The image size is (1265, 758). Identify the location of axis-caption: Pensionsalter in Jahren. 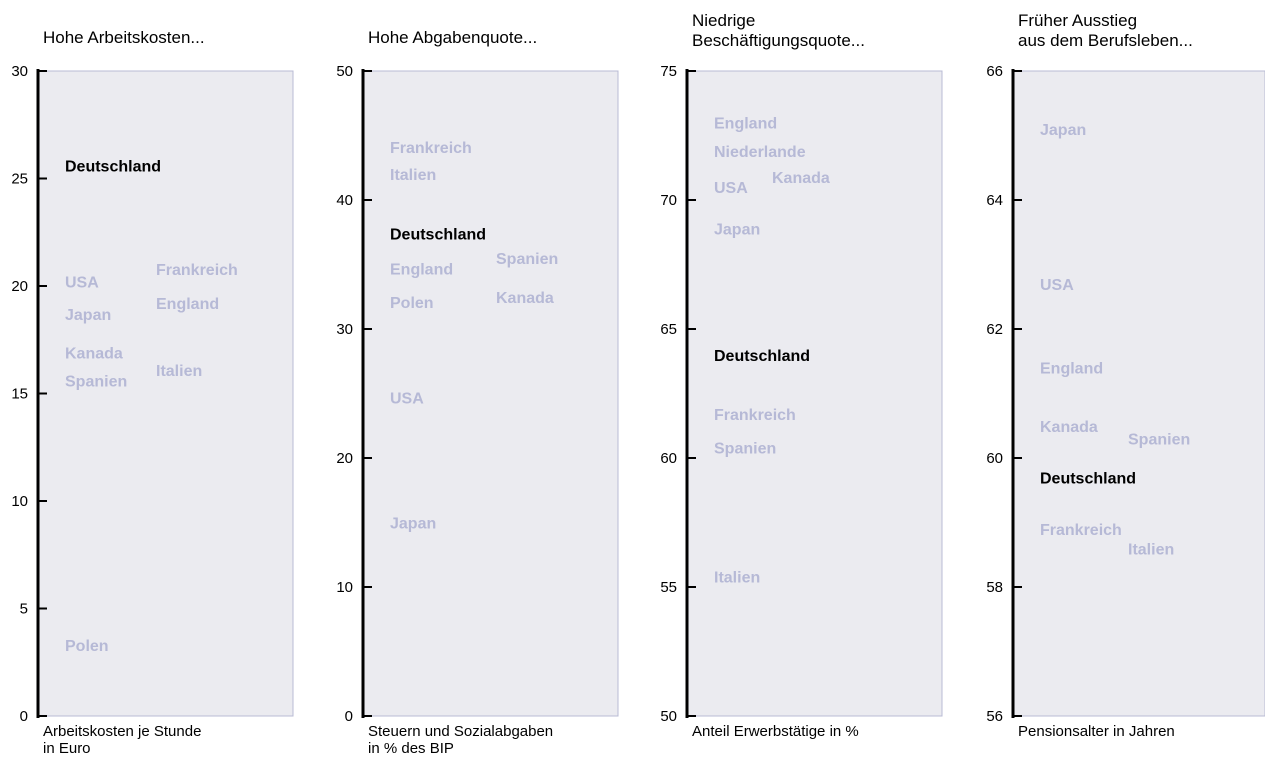
(1096, 731).